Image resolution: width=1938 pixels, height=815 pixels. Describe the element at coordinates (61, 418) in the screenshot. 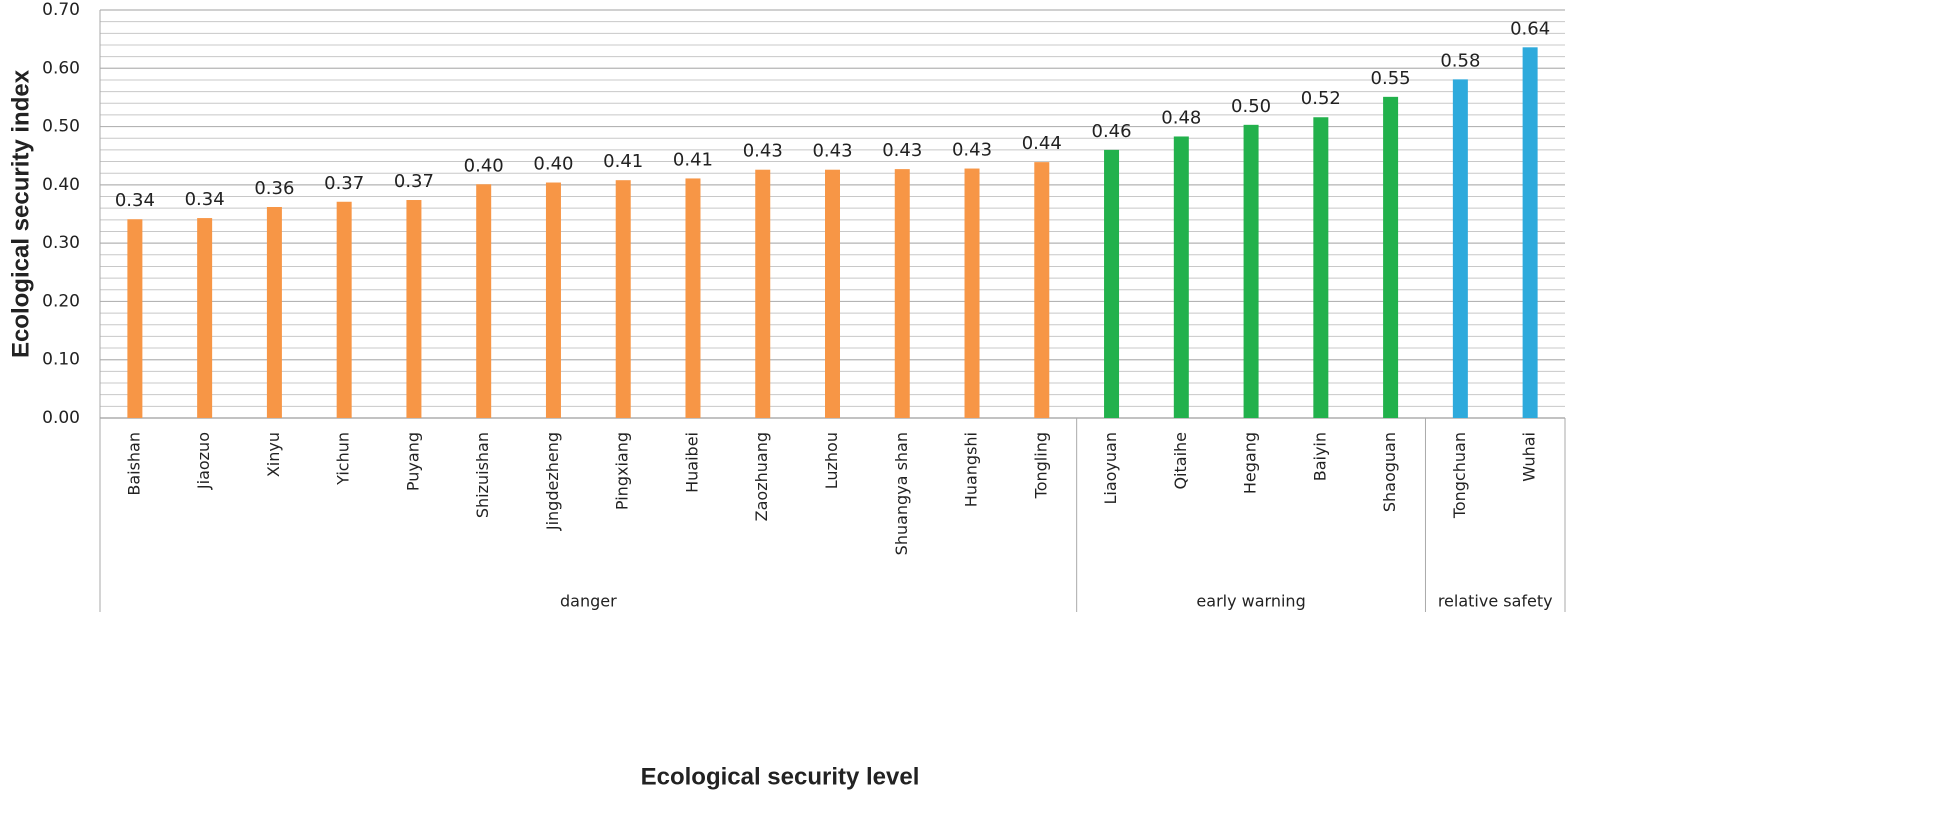

I see `y-tick-label: 0.00` at that location.